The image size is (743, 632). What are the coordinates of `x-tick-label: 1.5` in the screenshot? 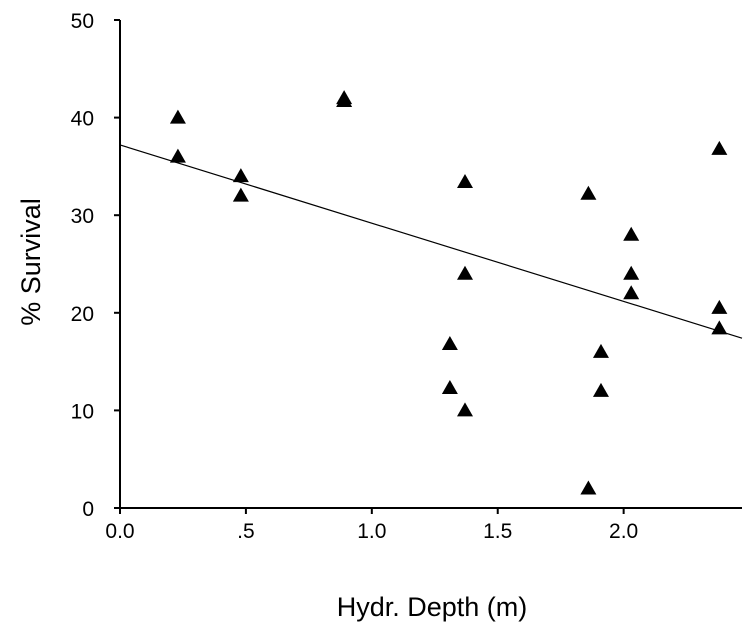 It's located at (497, 531).